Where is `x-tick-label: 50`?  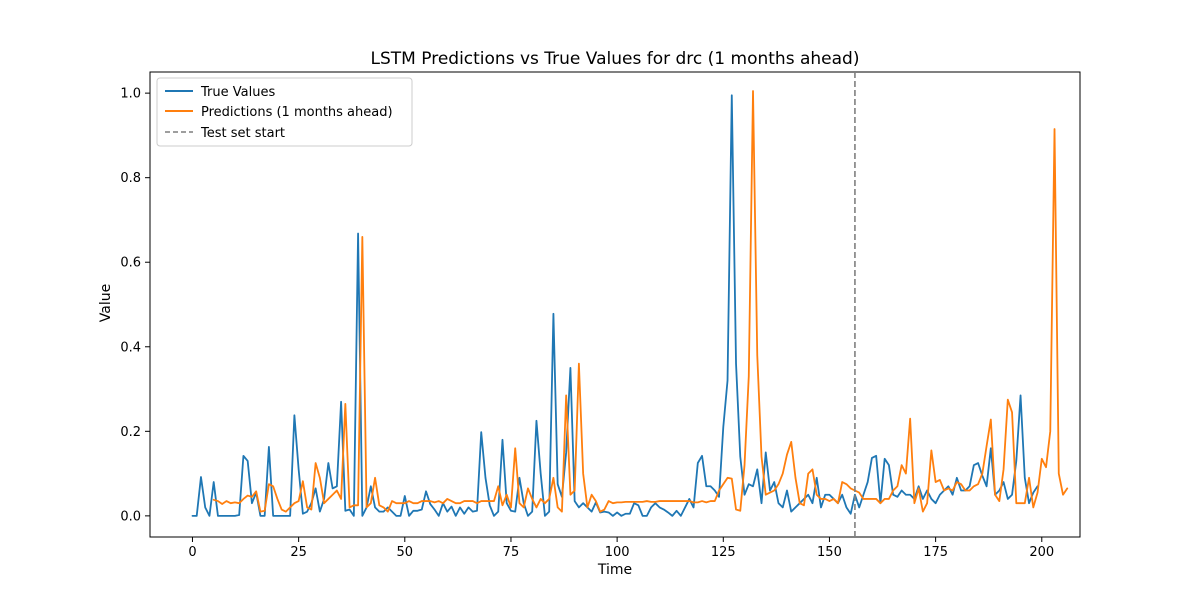
x-tick-label: 50 is located at coordinates (405, 552).